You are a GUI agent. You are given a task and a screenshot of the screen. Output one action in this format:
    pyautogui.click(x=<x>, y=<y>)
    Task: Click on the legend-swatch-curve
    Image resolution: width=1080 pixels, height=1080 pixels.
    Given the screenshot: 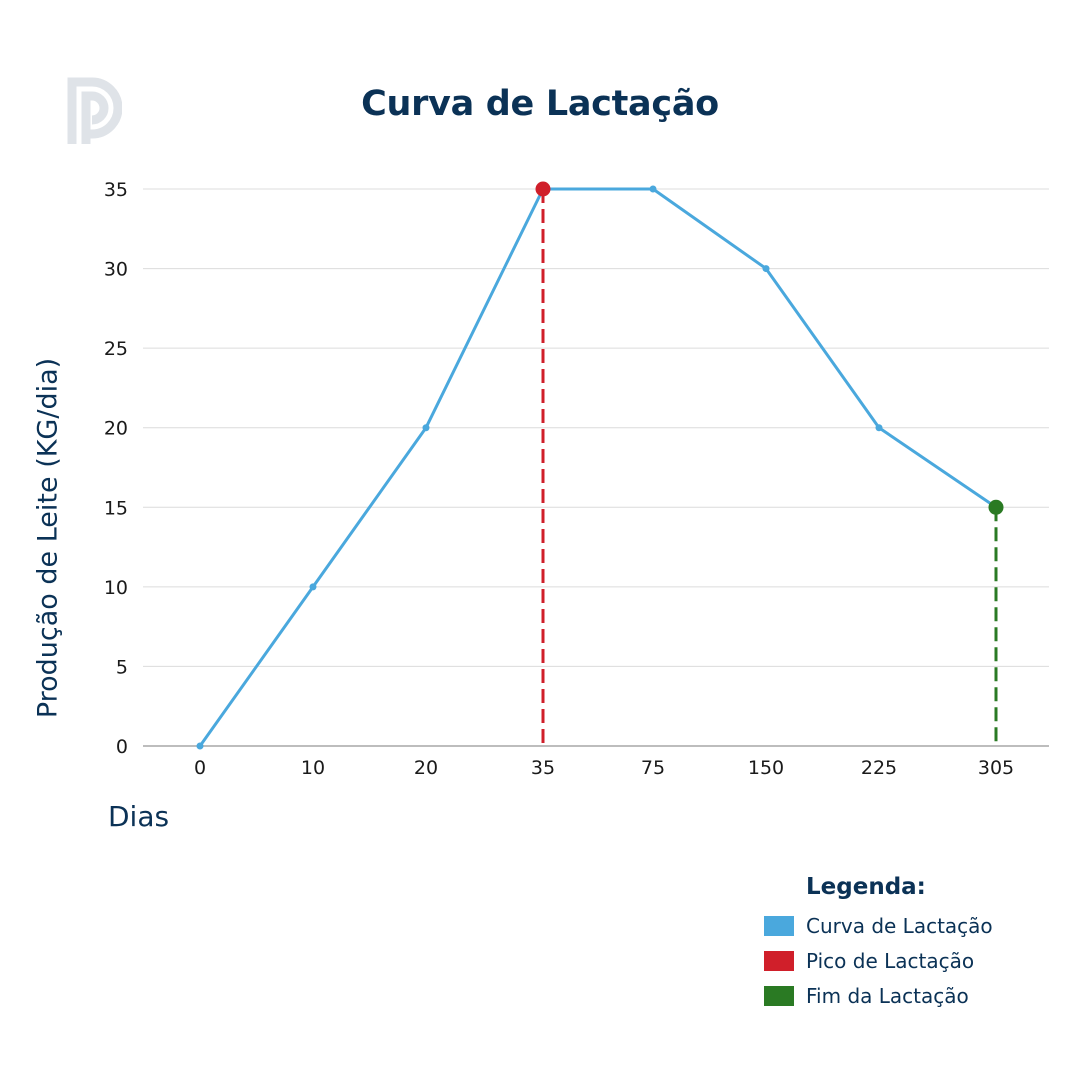 What is the action you would take?
    pyautogui.click(x=779, y=925)
    